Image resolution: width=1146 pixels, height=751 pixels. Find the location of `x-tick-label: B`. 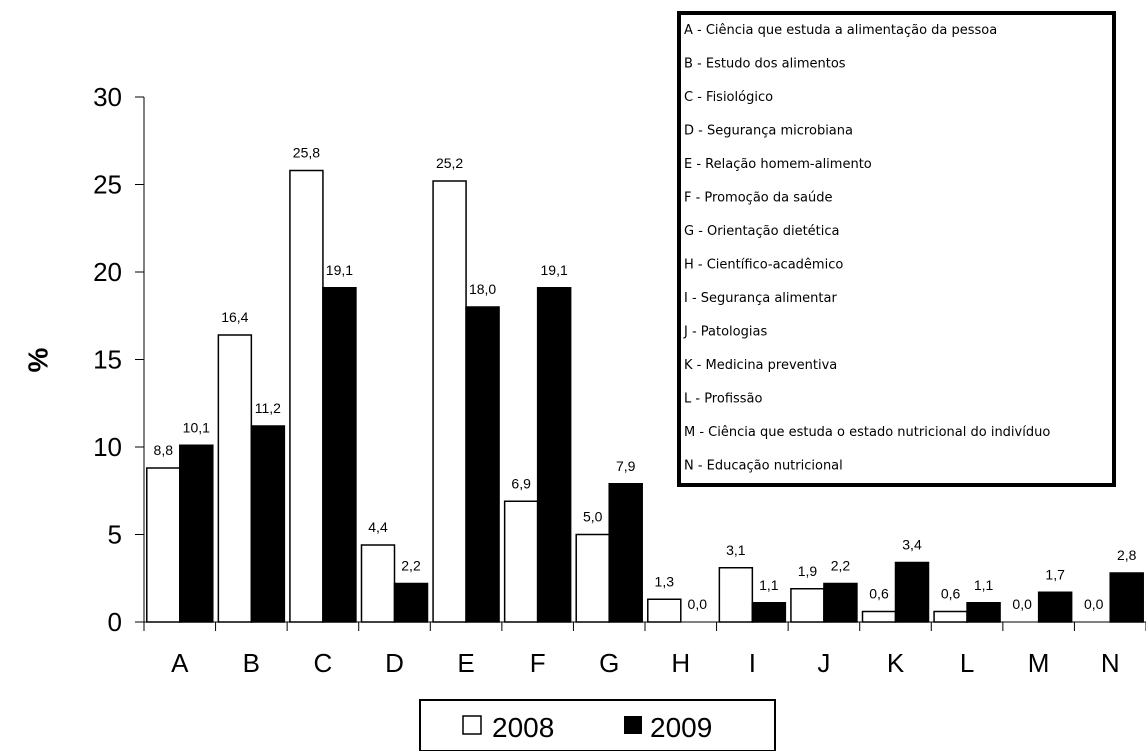

x-tick-label: B is located at coordinates (251, 663).